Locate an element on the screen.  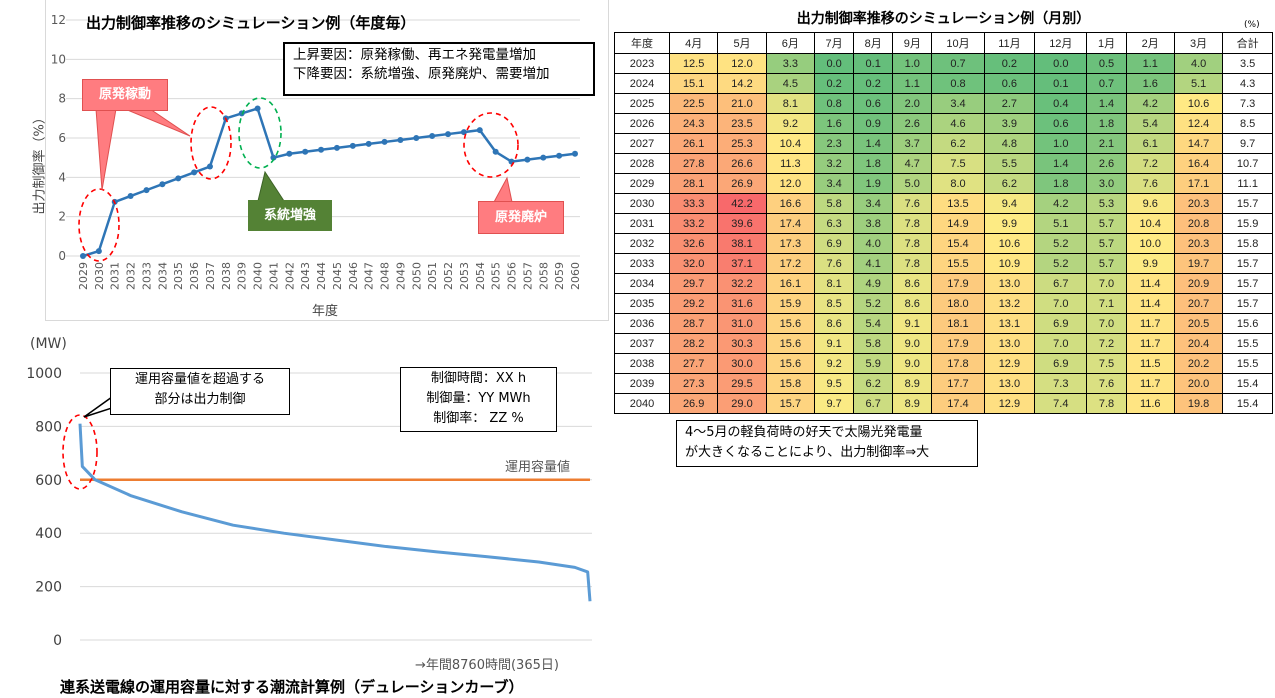
rate-cell: 9.0 is located at coordinates (912, 343).